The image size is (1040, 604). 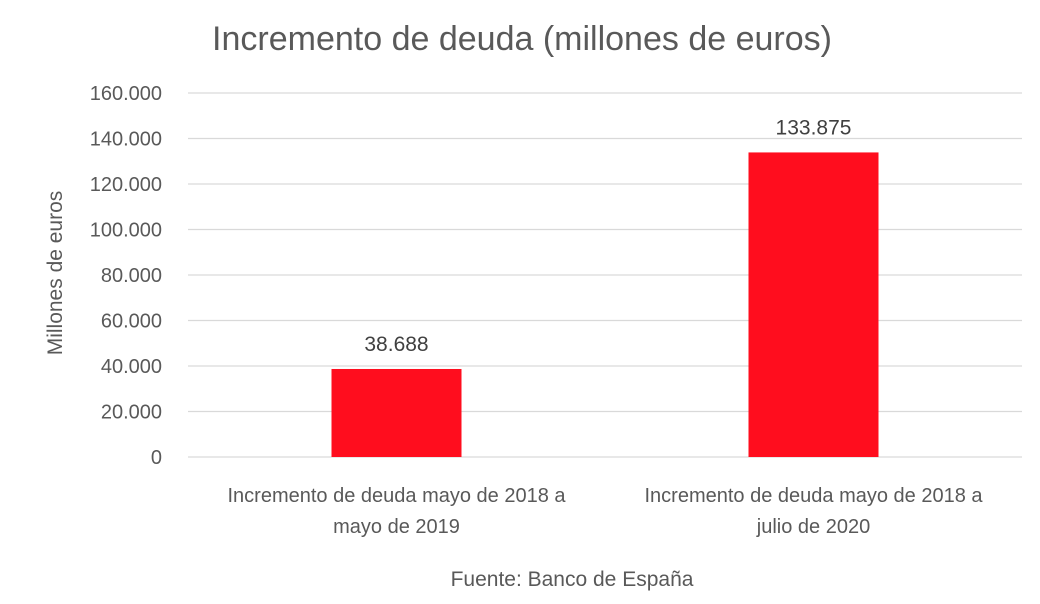 What do you see at coordinates (572, 579) in the screenshot?
I see `chart-source: Fuente: Banco de España` at bounding box center [572, 579].